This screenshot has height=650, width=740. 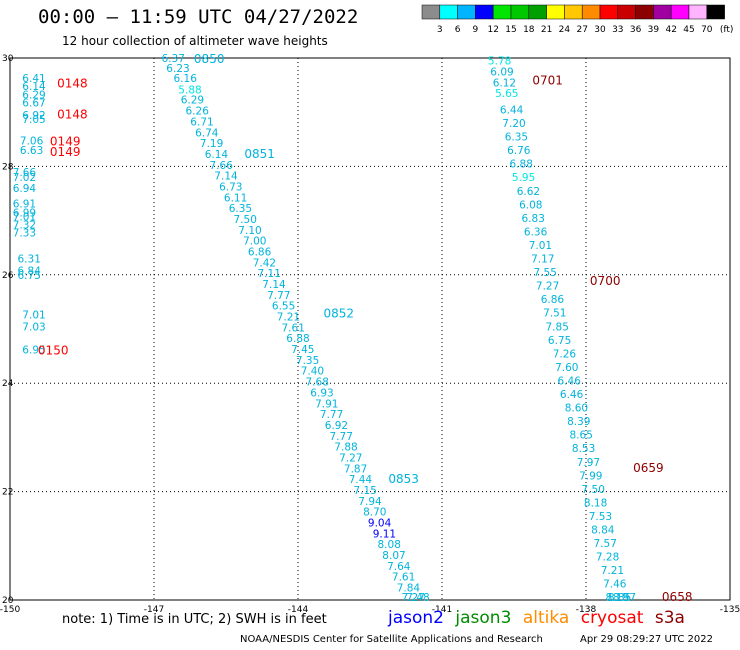 What do you see at coordinates (578, 422) in the screenshot?
I see `swh-value-label: 8.39` at bounding box center [578, 422].